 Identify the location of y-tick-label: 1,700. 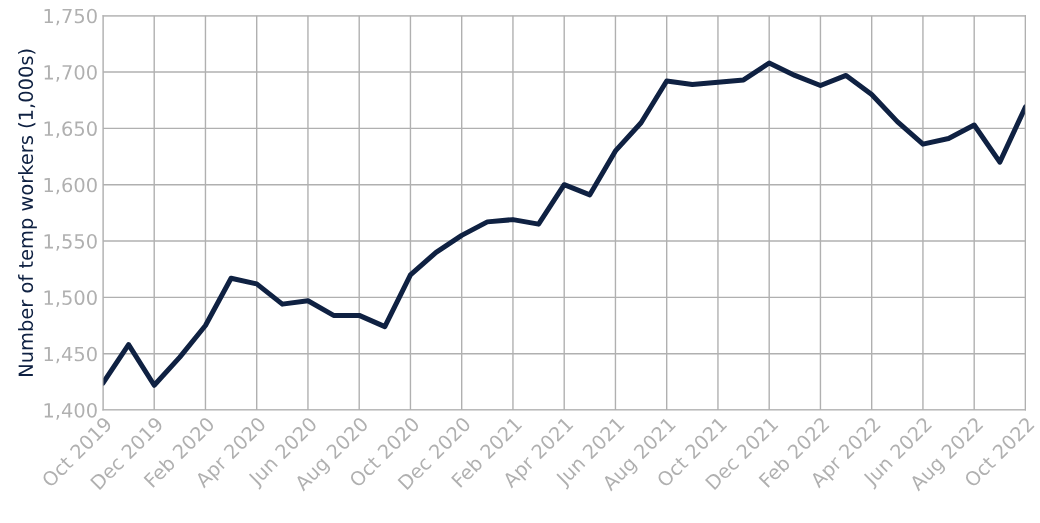
(70, 73).